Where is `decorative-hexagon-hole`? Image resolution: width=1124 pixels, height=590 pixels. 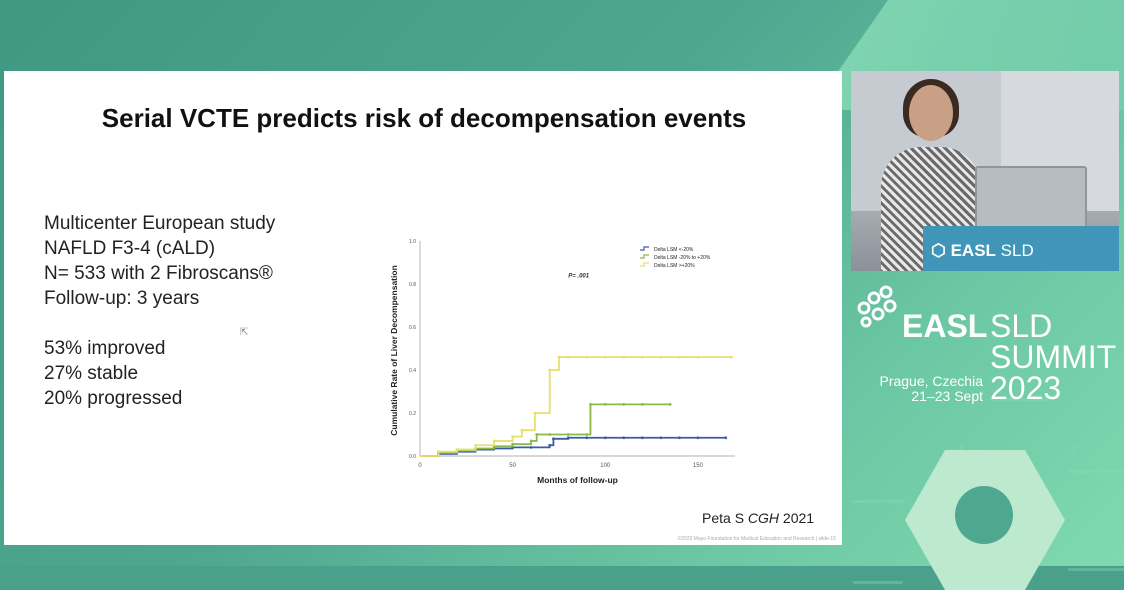 decorative-hexagon-hole is located at coordinates (984, 515).